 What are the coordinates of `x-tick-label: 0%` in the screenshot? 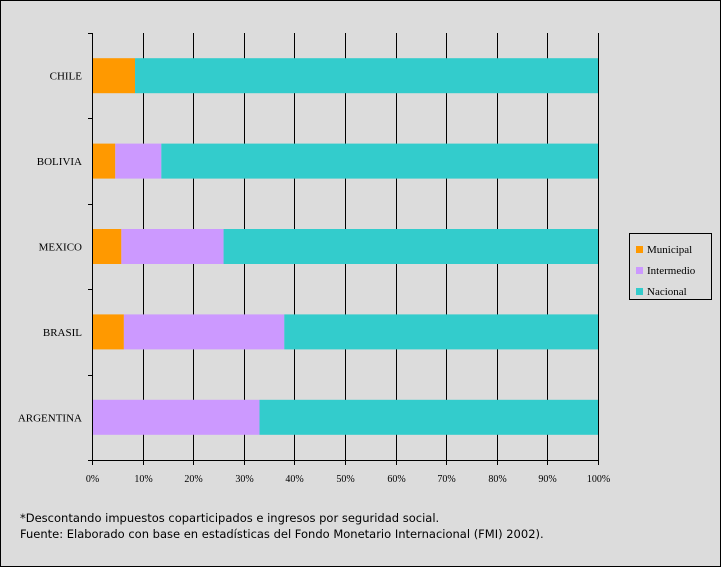 It's located at (92, 479).